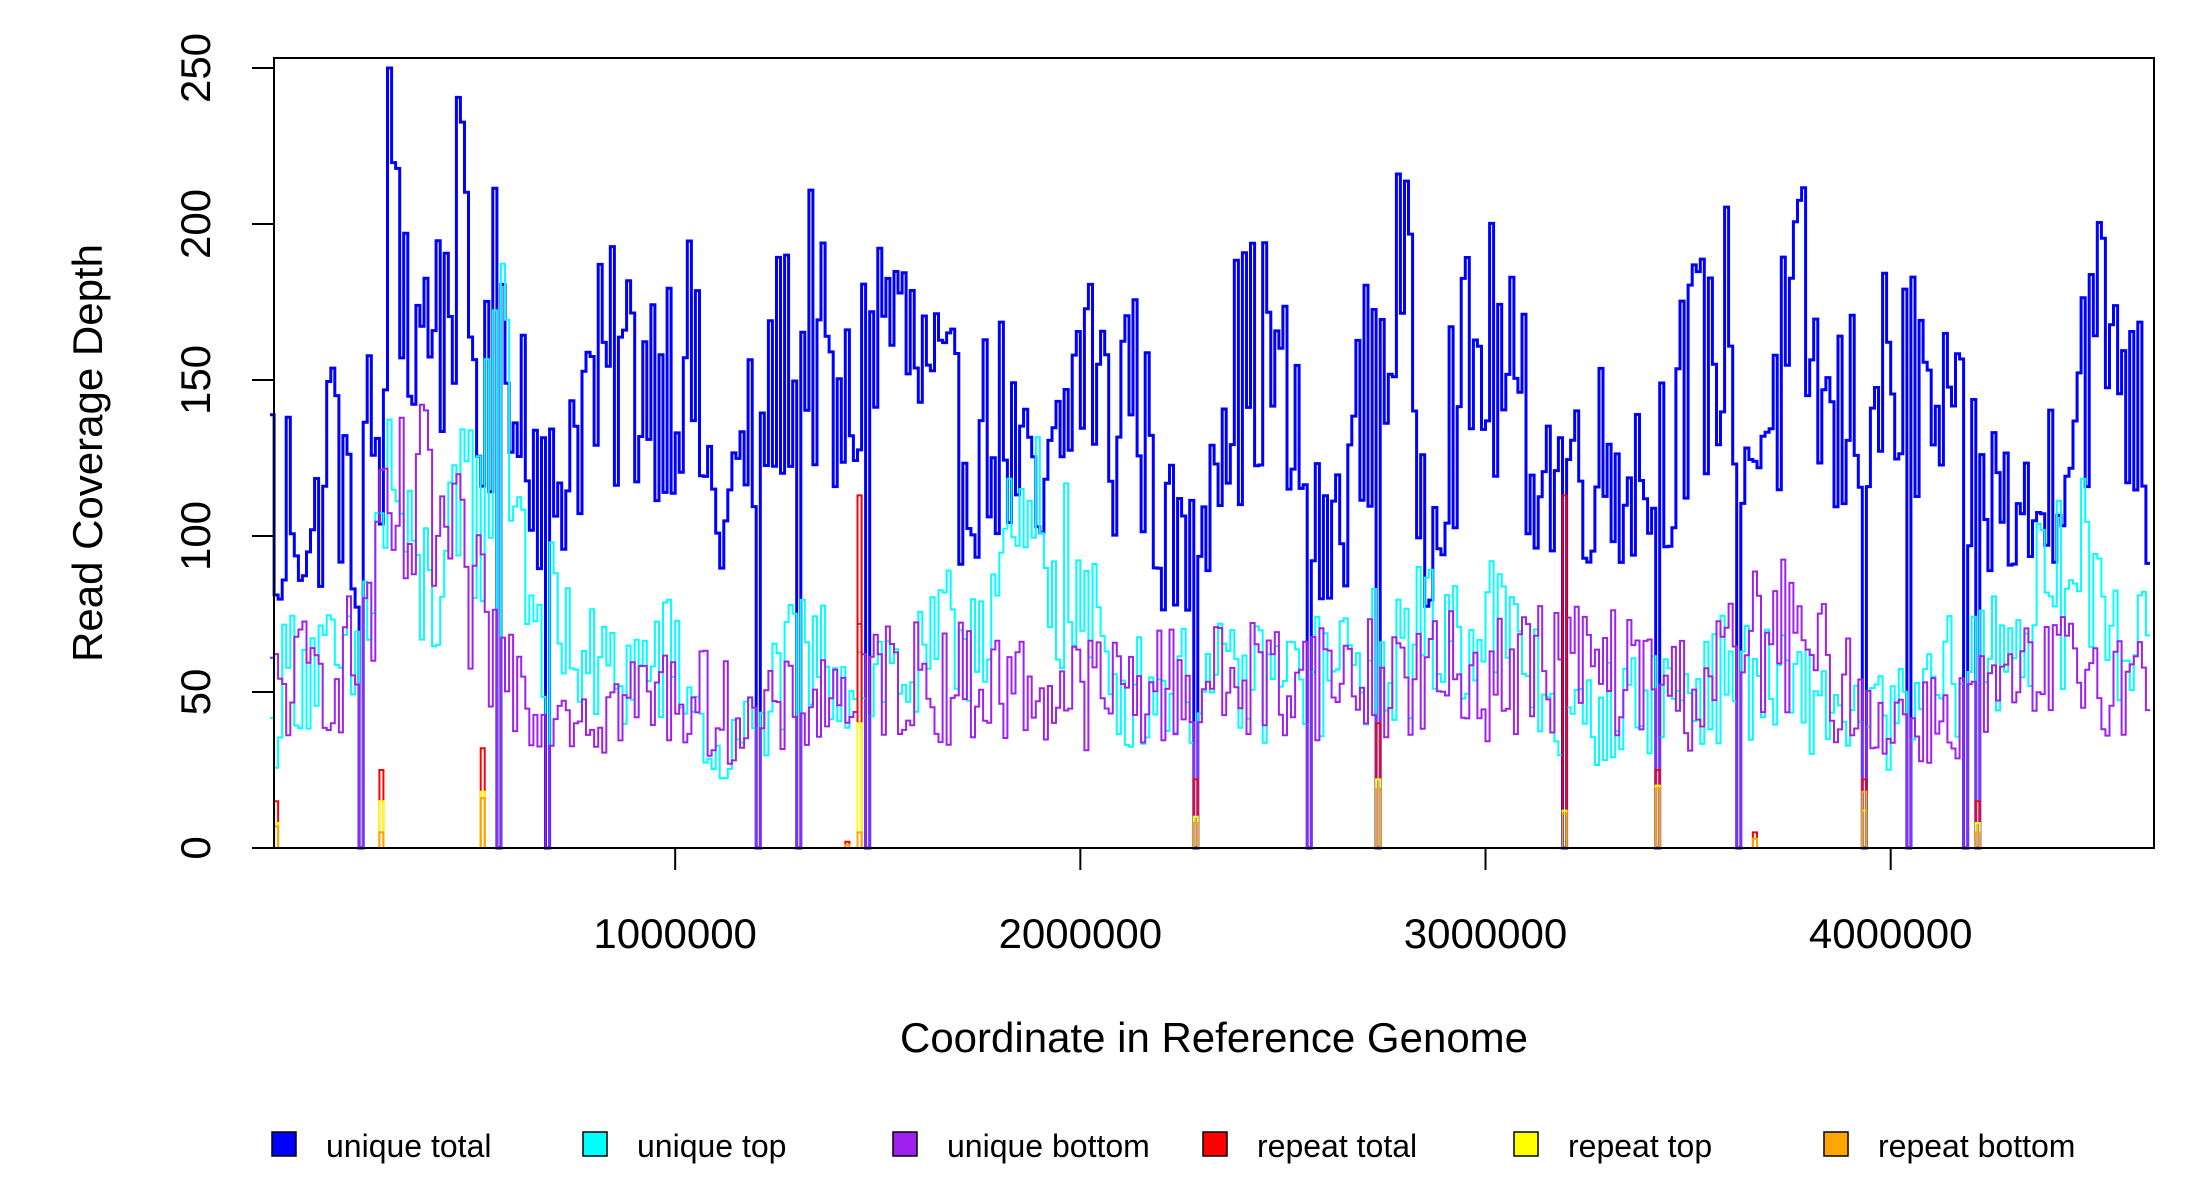  Describe the element at coordinates (195, 536) in the screenshot. I see `y-tick-label: 100` at that location.